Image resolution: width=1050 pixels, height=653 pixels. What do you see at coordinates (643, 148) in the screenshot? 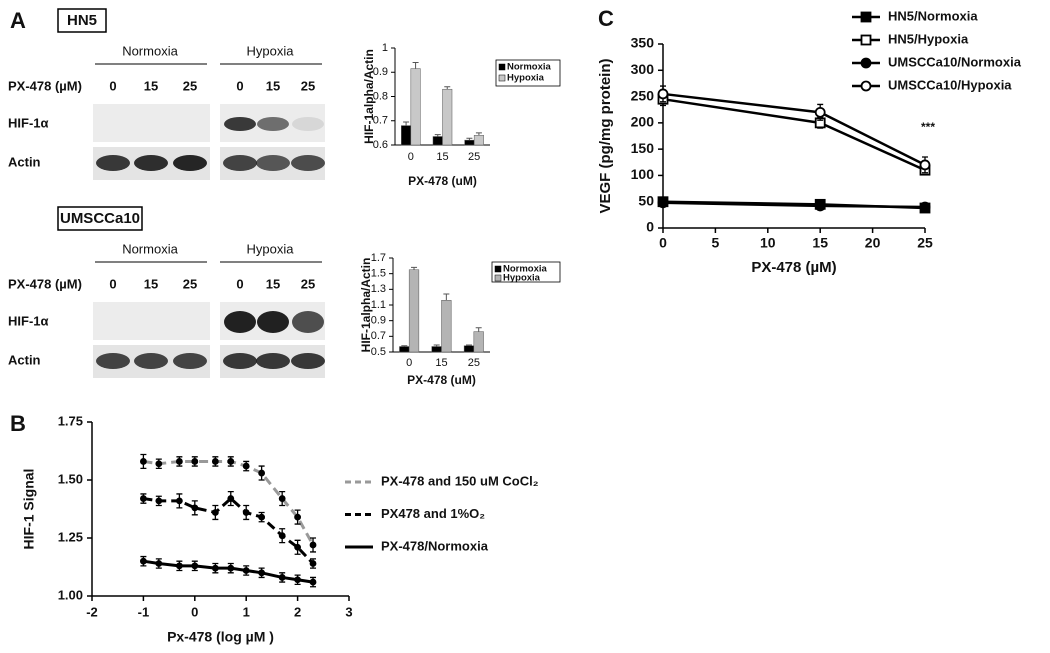
I see `y-tick-label: 150` at bounding box center [643, 148].